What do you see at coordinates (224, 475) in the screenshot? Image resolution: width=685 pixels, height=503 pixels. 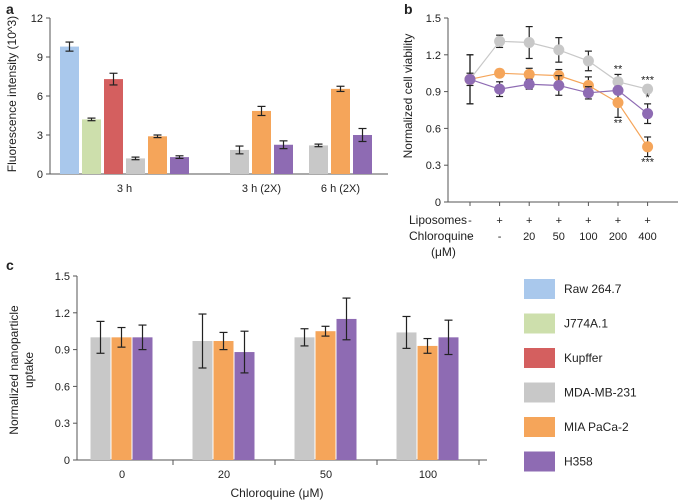 I see `chart-c-category-label: 20` at bounding box center [224, 475].